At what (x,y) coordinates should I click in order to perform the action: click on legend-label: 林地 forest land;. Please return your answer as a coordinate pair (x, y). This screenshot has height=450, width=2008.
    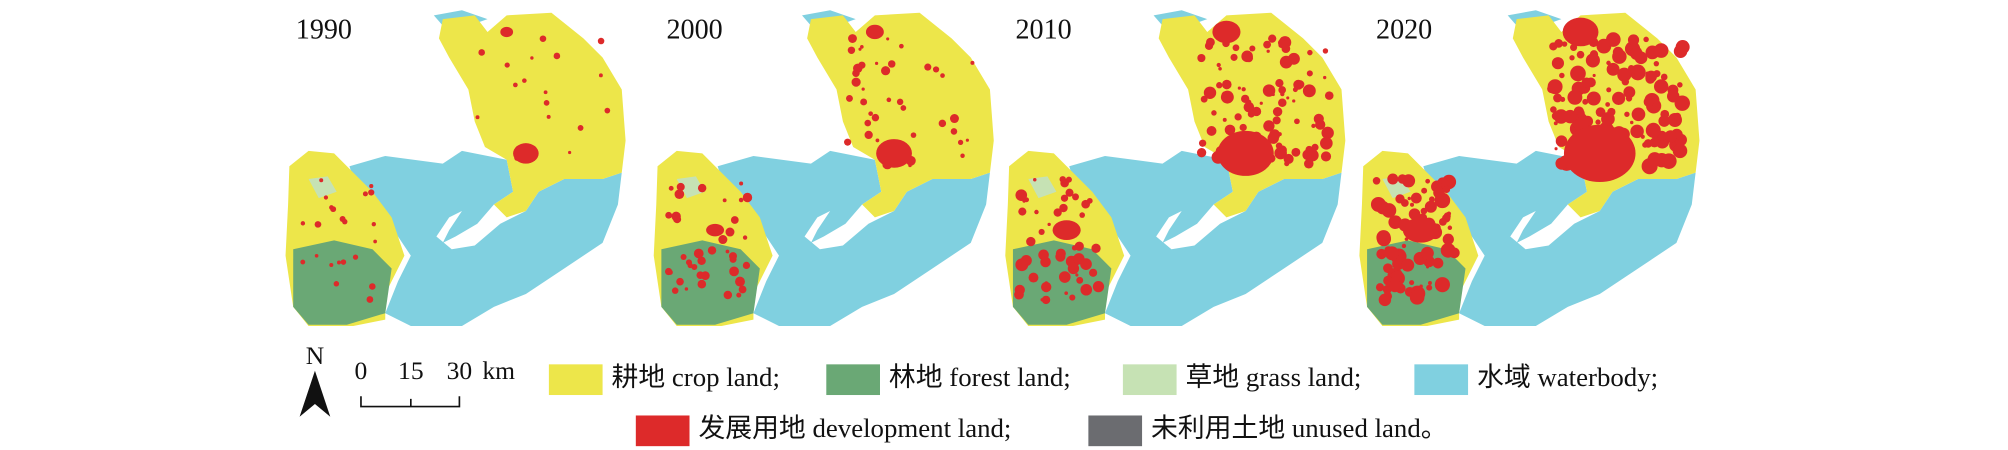
    Looking at the image, I should click on (980, 377).